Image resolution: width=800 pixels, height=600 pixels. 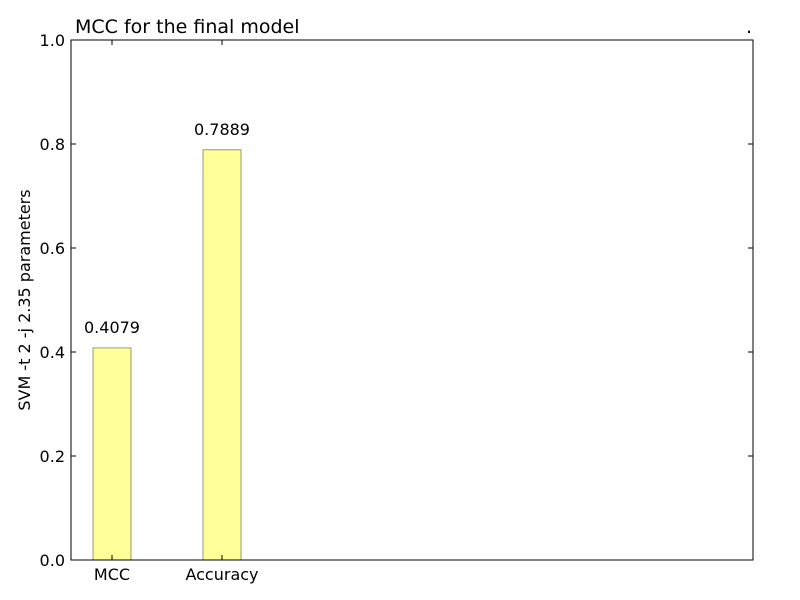 What do you see at coordinates (52, 40) in the screenshot?
I see `y-tick-label: 1.0` at bounding box center [52, 40].